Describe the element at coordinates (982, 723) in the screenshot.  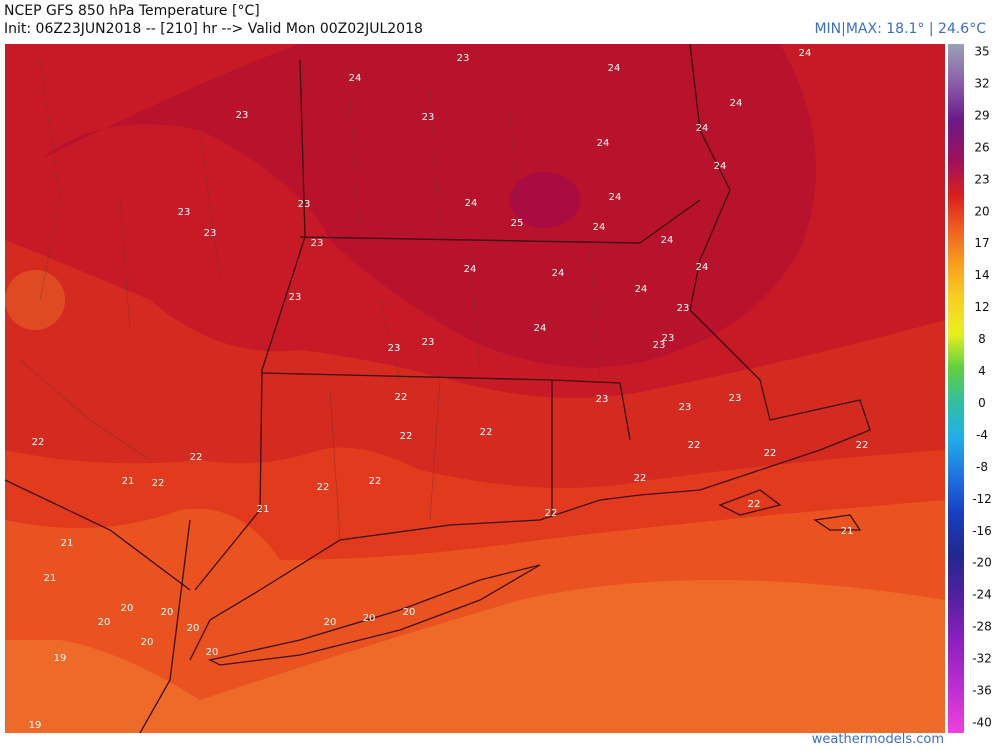
I see `colorbar-tick-label: -40` at that location.